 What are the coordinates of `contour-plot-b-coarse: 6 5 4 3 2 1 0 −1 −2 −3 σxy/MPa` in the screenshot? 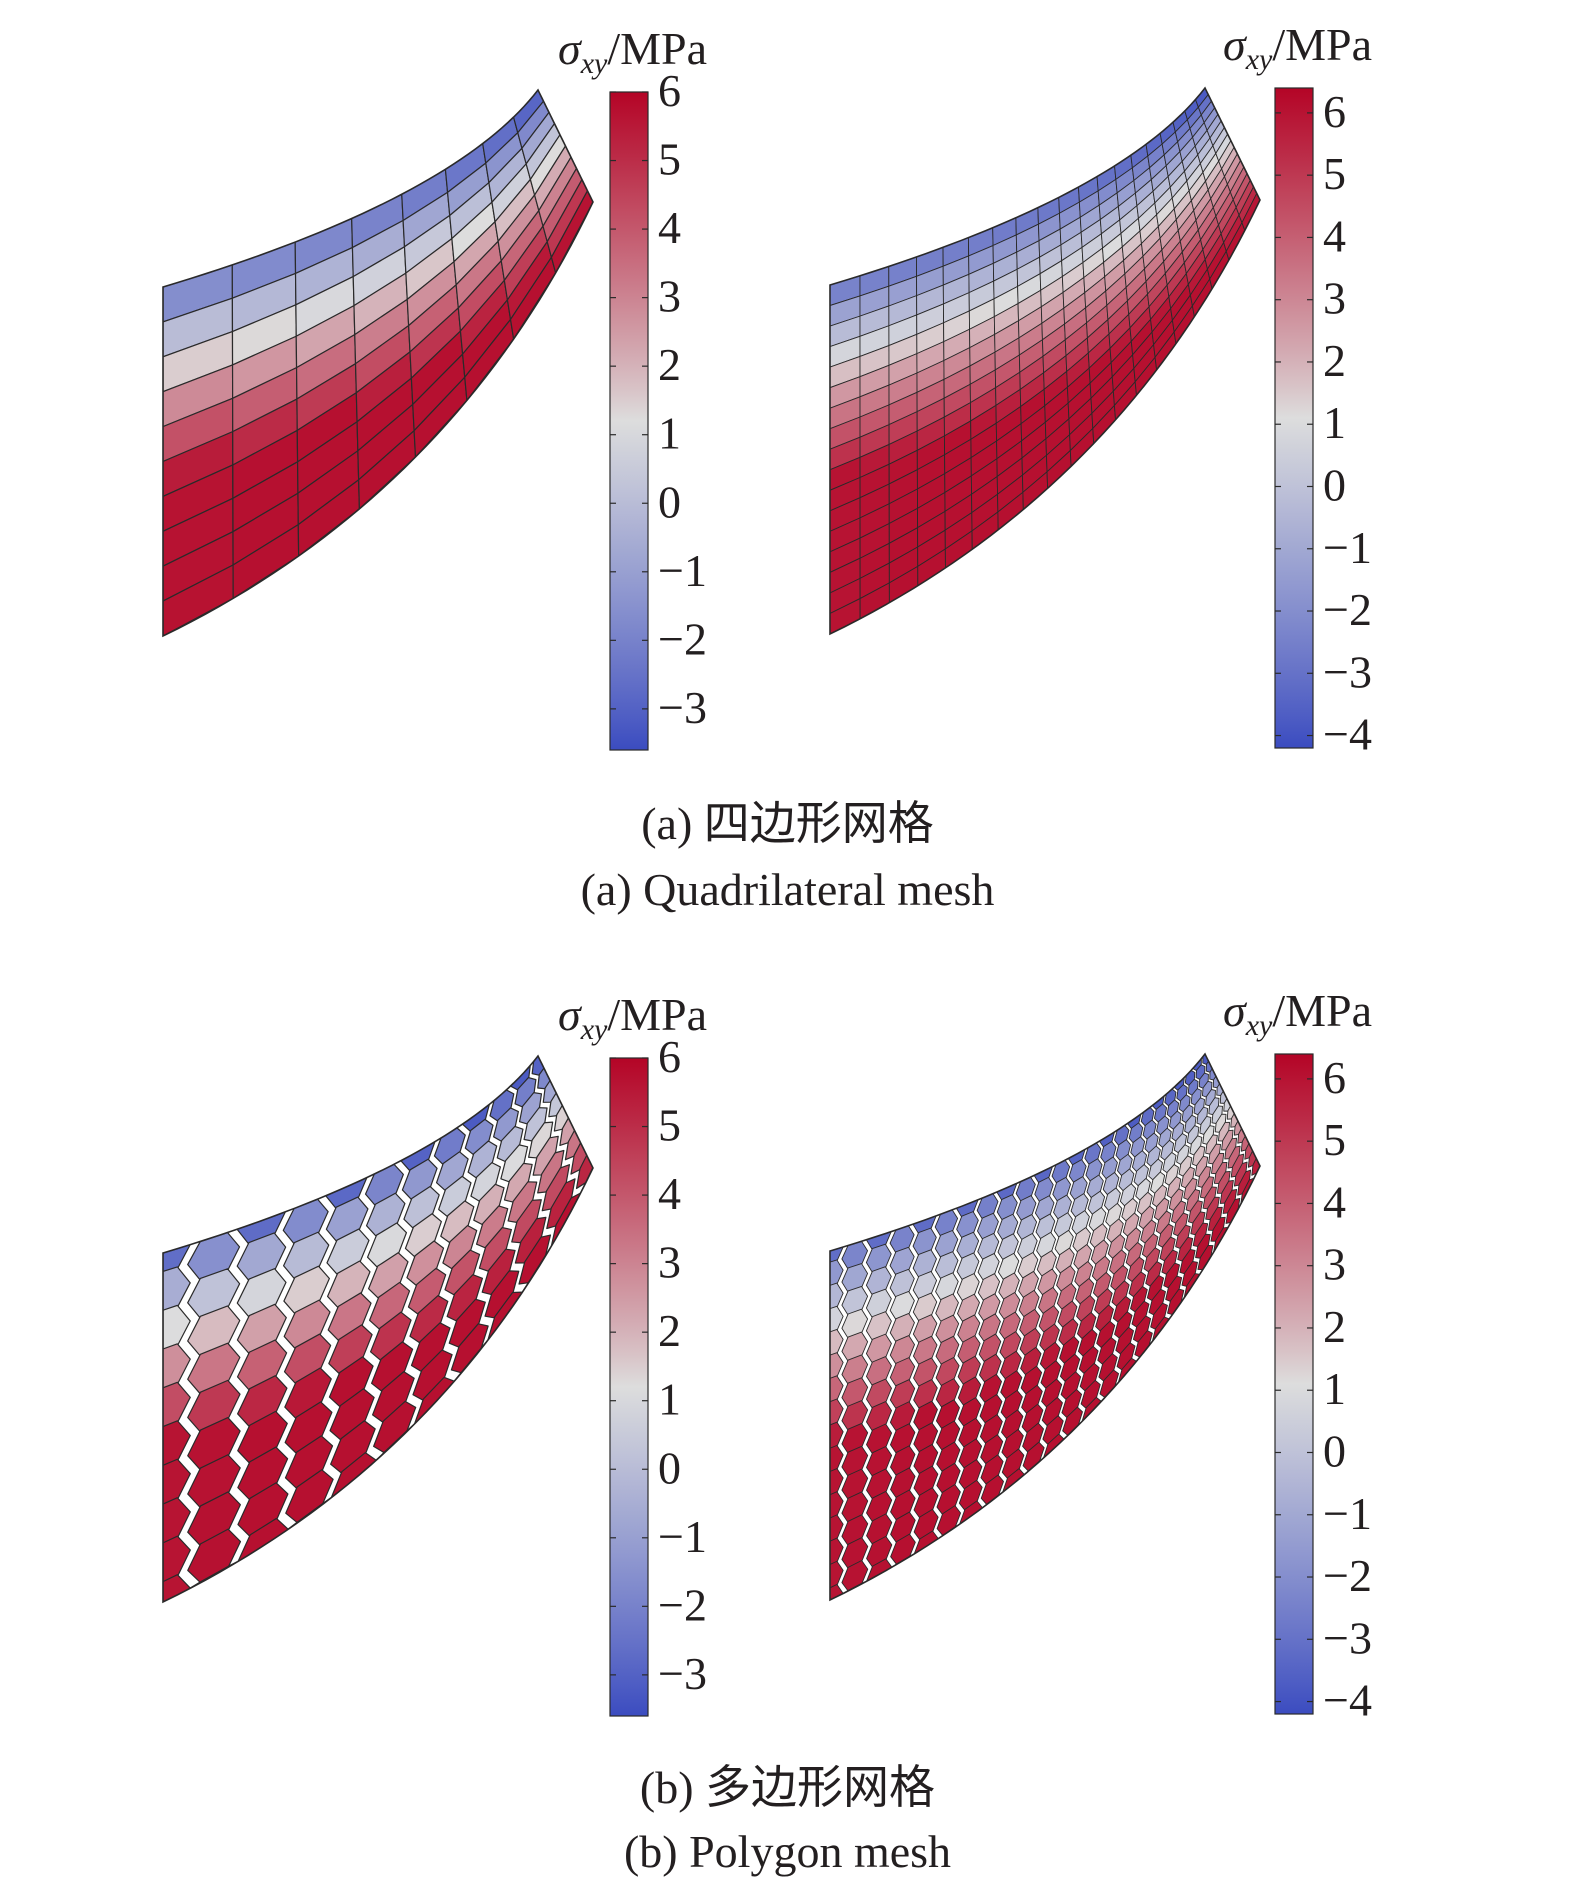 It's located at (434, 1353).